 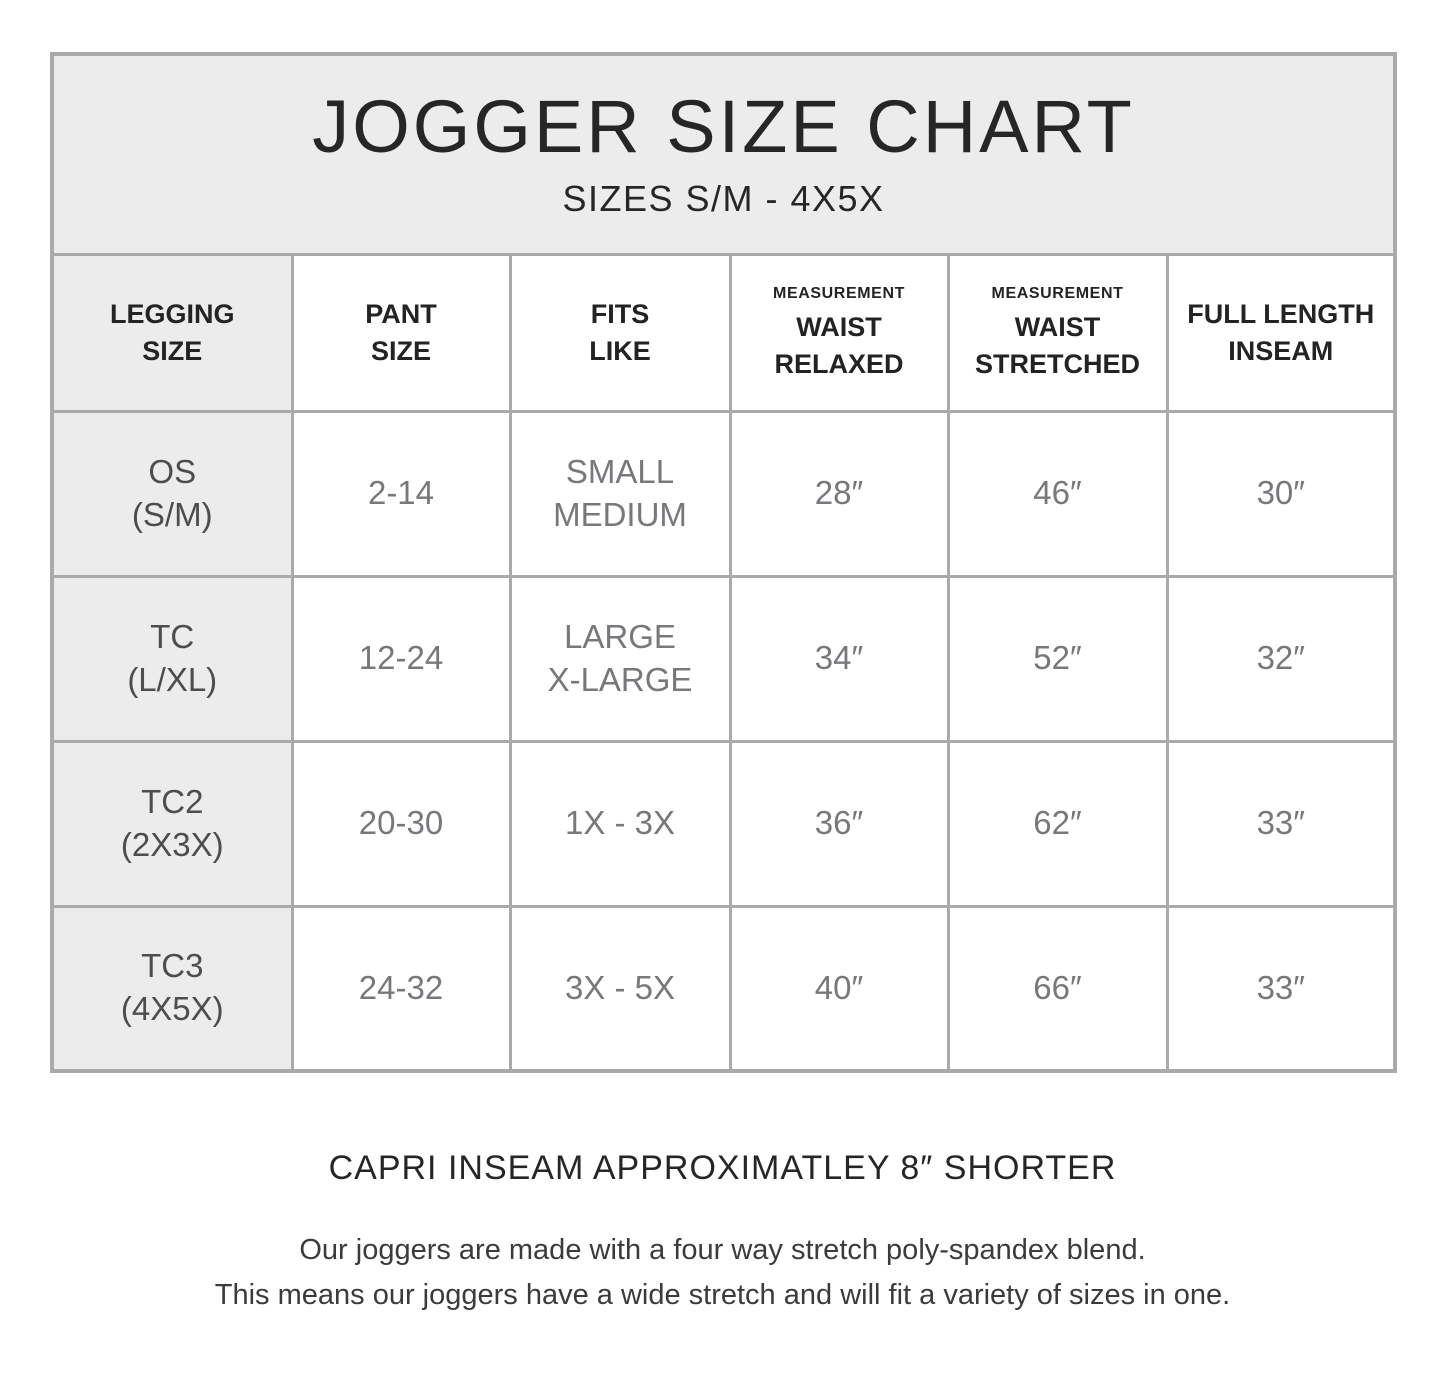 I want to click on table-row-os-sm: OS (S/M) 2-14 SMALL MEDIUM 28″ 46″ 30″, so click(x=723, y=493).